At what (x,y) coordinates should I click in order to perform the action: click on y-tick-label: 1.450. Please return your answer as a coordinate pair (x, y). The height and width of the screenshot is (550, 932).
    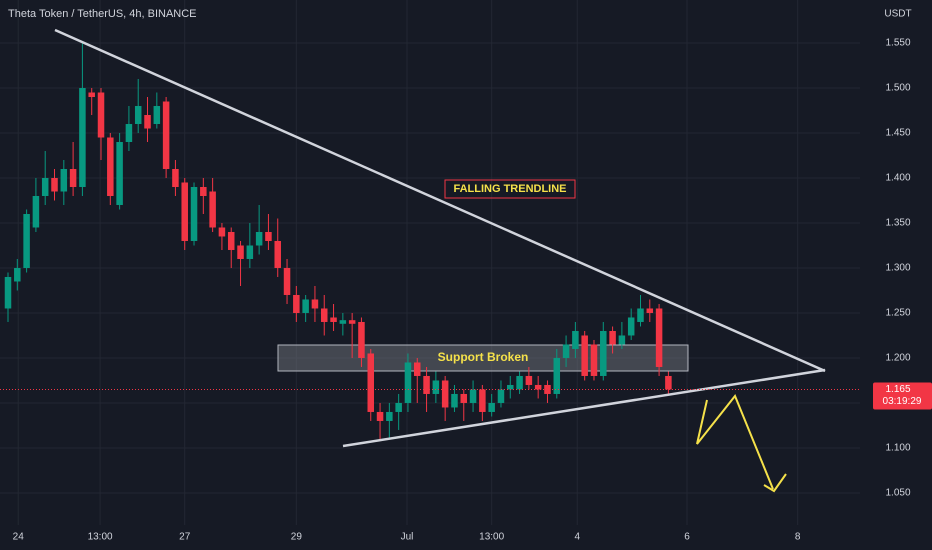
    Looking at the image, I should click on (897, 133).